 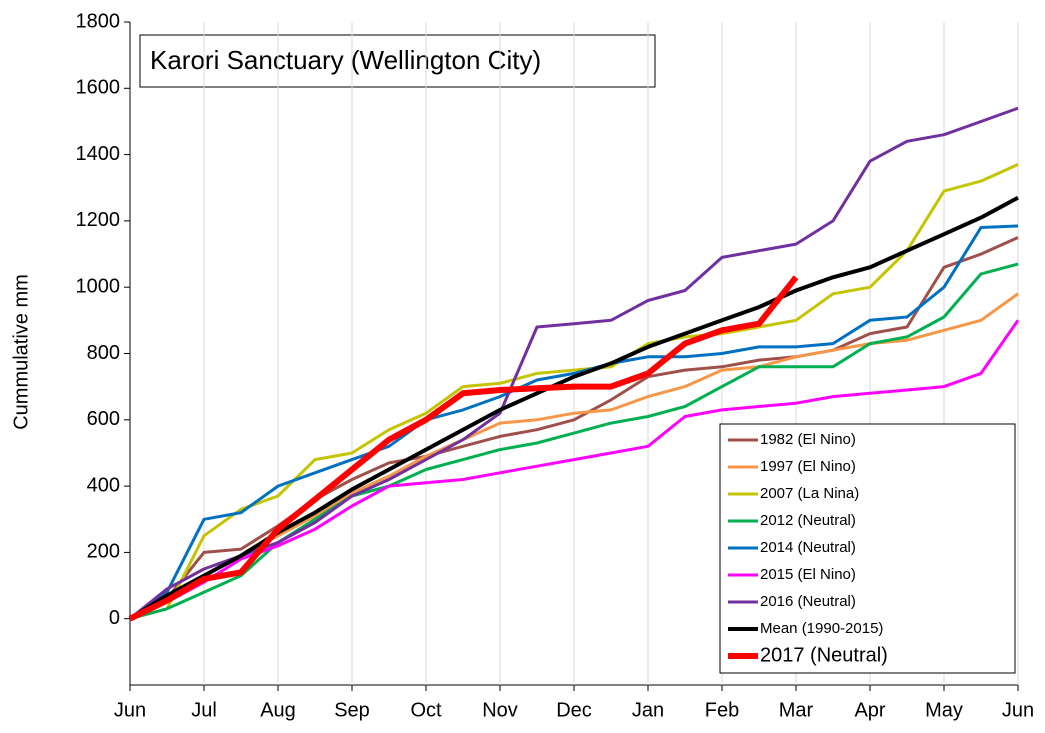 I want to click on y-tick-label: 800, so click(x=103, y=353).